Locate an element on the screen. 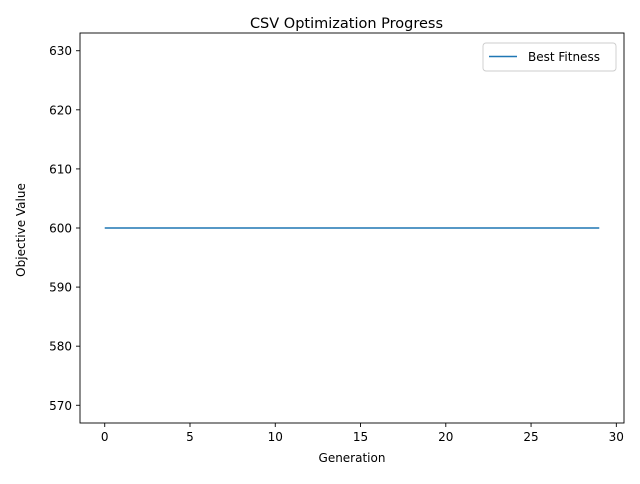 Image resolution: width=640 pixels, height=484 pixels. x-tick-label: 10 is located at coordinates (275, 437).